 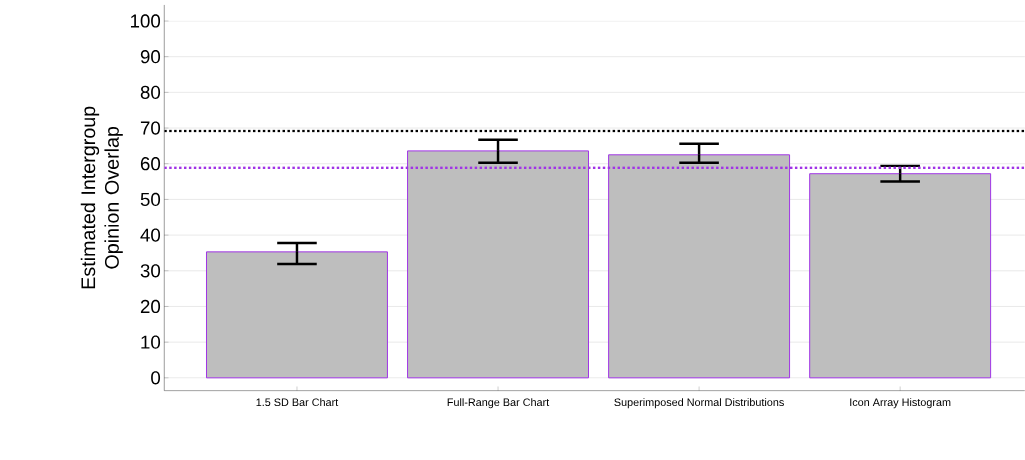 I want to click on y-tick-label: 0, so click(x=156, y=378).